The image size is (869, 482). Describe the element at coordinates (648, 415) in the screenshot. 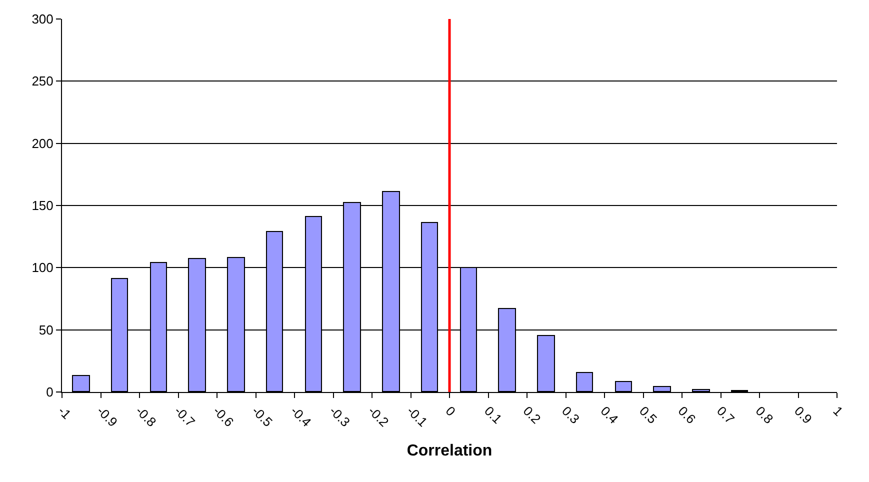

I see `x-tick-label: 0.5` at that location.